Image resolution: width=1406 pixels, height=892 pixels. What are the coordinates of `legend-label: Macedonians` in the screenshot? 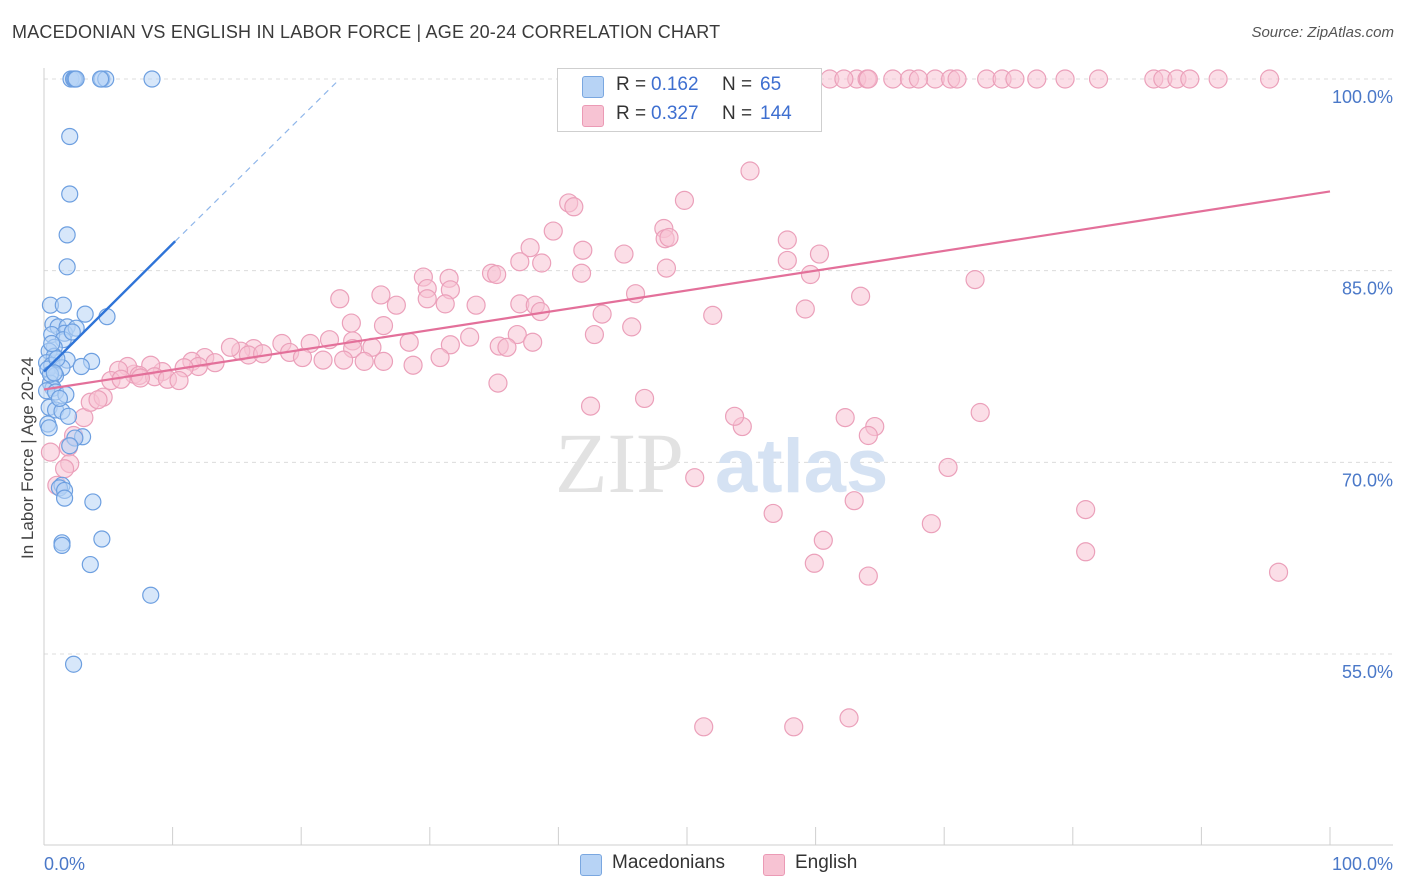 It's located at (669, 862).